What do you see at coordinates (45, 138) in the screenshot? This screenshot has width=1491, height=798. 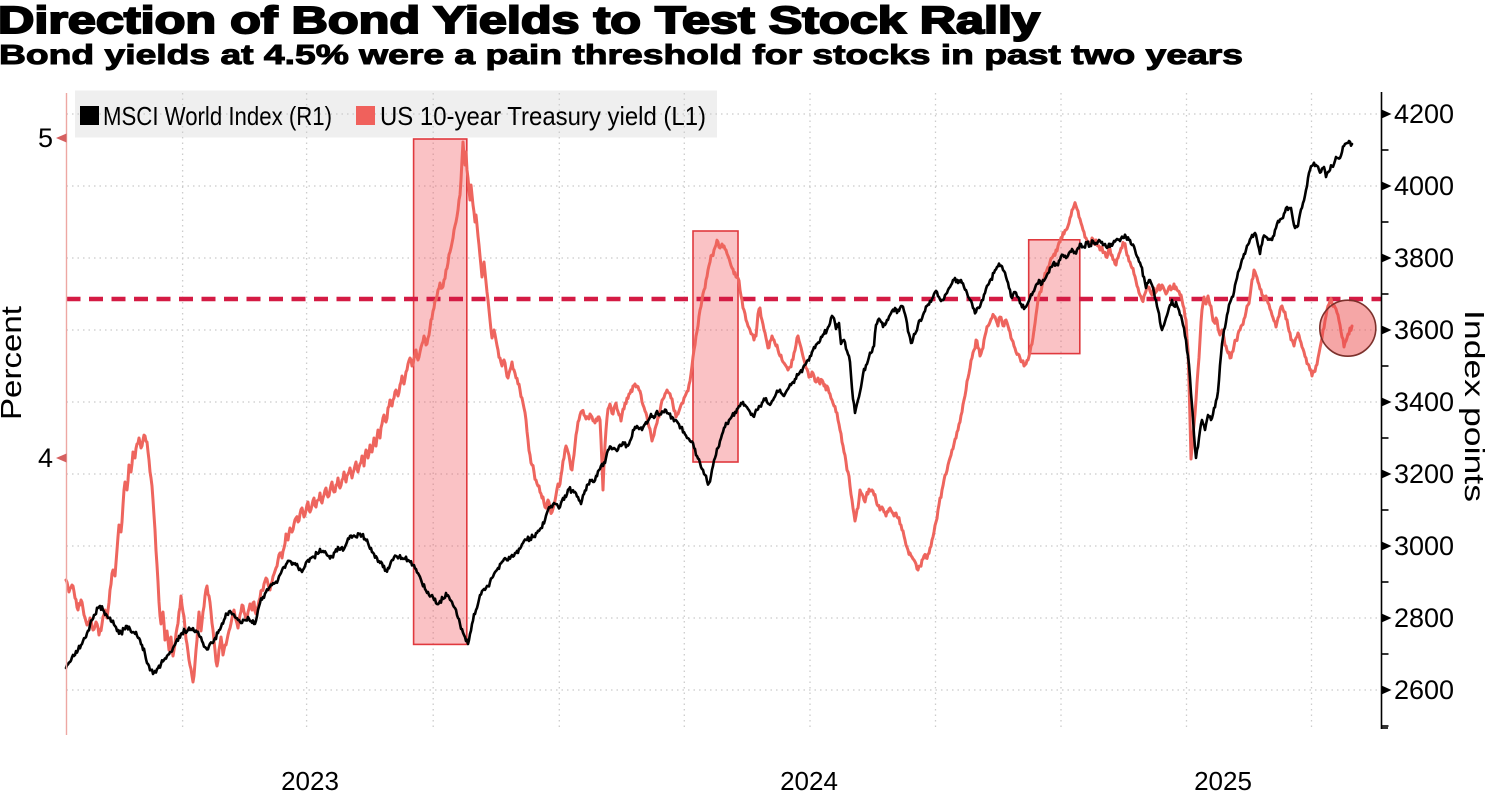 I see `svg-text: 5` at bounding box center [45, 138].